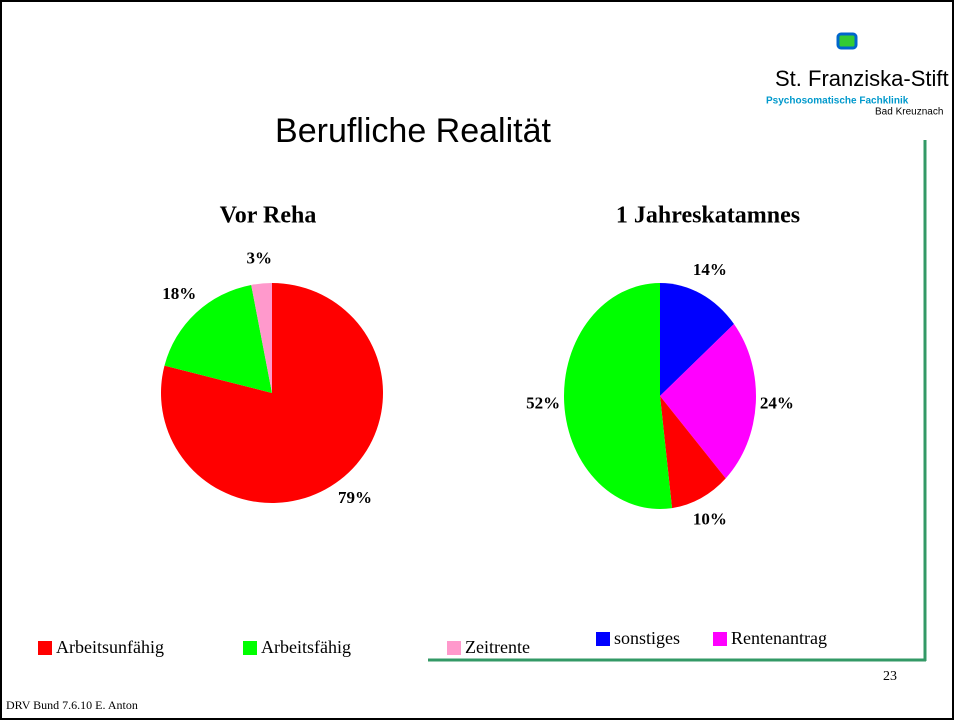 Image resolution: width=954 pixels, height=720 pixels. I want to click on chart-title: 1 Jahreskatamnes, so click(708, 216).